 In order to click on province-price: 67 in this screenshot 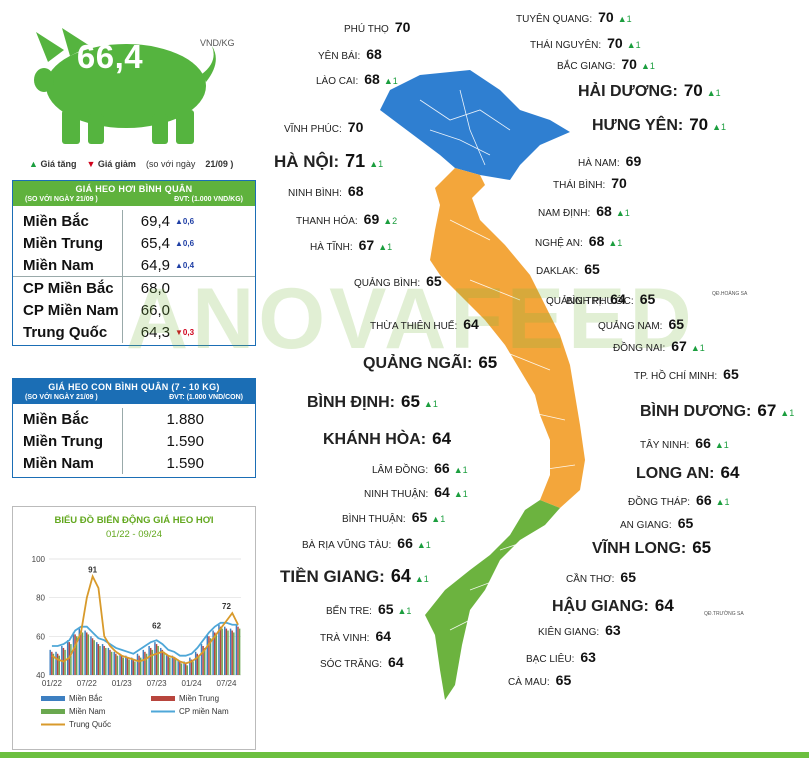, I will do `click(366, 245)`.